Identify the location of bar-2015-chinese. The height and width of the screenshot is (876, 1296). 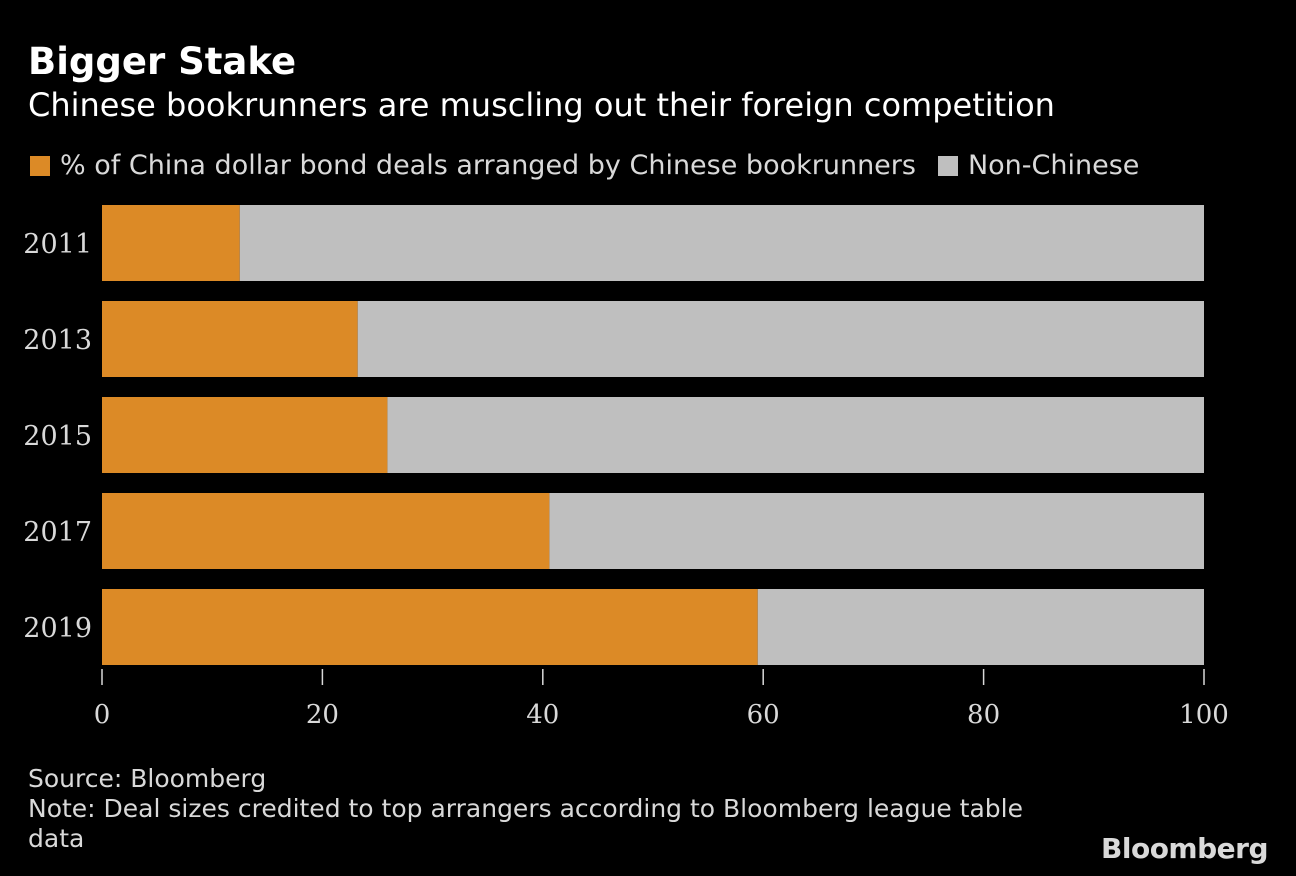
(245, 435).